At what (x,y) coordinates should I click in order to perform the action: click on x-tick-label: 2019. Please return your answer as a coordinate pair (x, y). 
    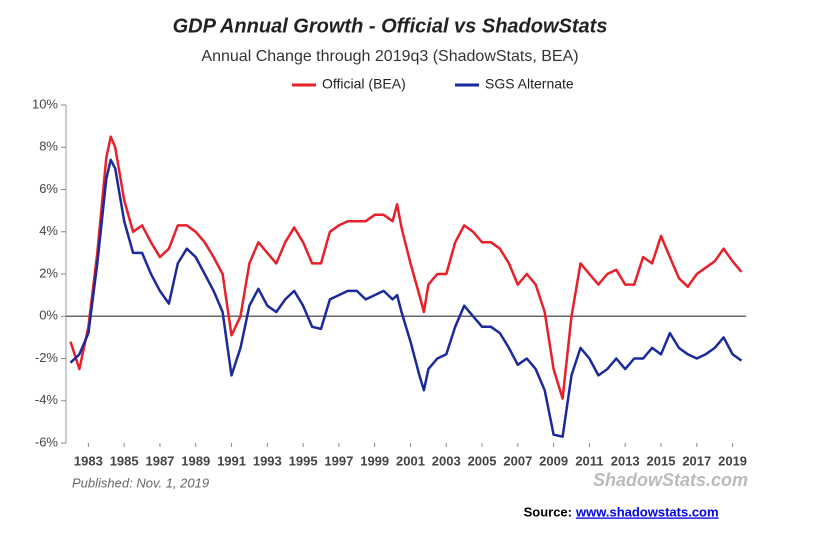
    Looking at the image, I should click on (732, 460).